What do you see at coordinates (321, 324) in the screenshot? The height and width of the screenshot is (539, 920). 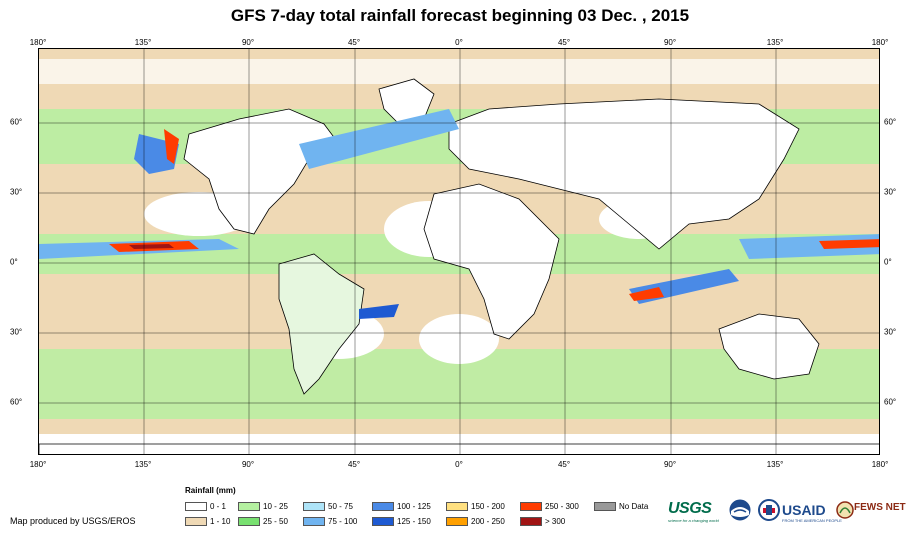 I see `south-america` at bounding box center [321, 324].